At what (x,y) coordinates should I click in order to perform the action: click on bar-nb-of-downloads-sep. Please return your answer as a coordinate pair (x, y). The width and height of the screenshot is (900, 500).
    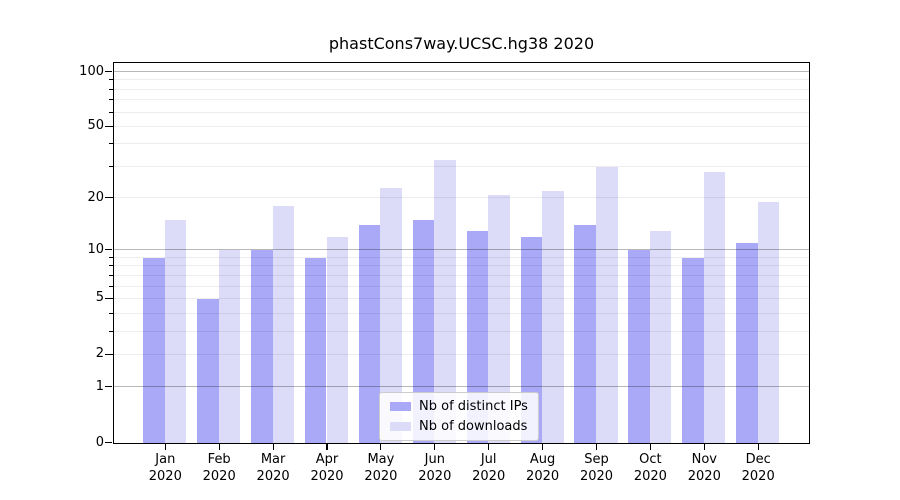
    Looking at the image, I should click on (607, 304).